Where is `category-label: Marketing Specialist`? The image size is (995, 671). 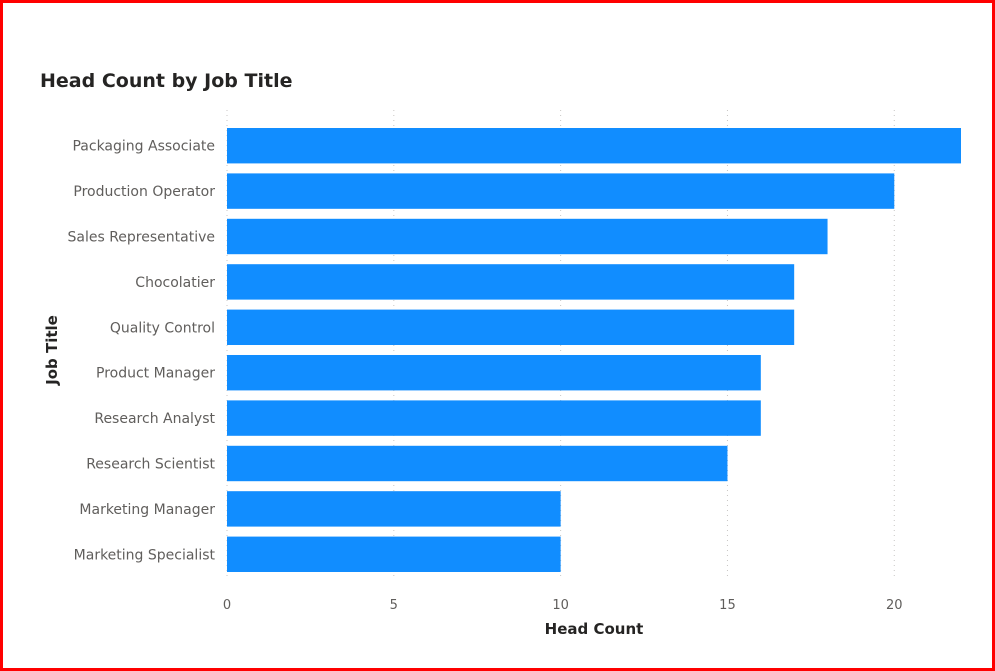
category-label: Marketing Specialist is located at coordinates (145, 555).